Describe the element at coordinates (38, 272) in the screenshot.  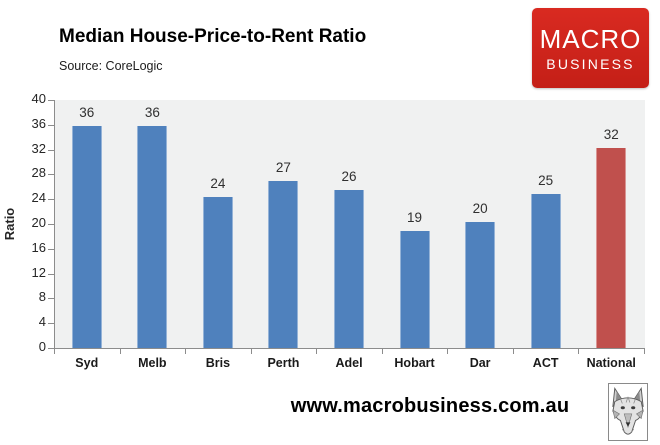
I see `y-tick-label: 12` at that location.